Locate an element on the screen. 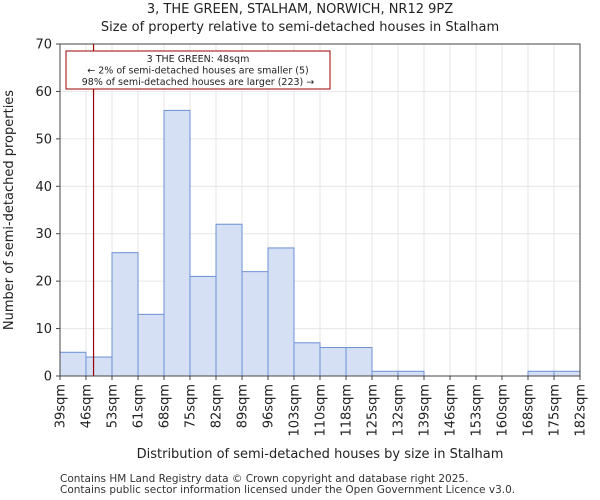 This screenshot has height=500, width=600. x-tick-label: 125sqm is located at coordinates (373, 410).